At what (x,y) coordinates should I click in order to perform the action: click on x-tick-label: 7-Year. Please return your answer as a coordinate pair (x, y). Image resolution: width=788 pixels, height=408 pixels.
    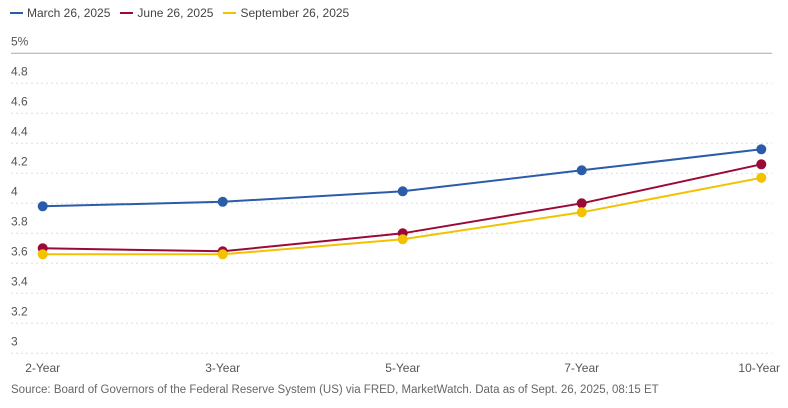
    Looking at the image, I should click on (581, 368).